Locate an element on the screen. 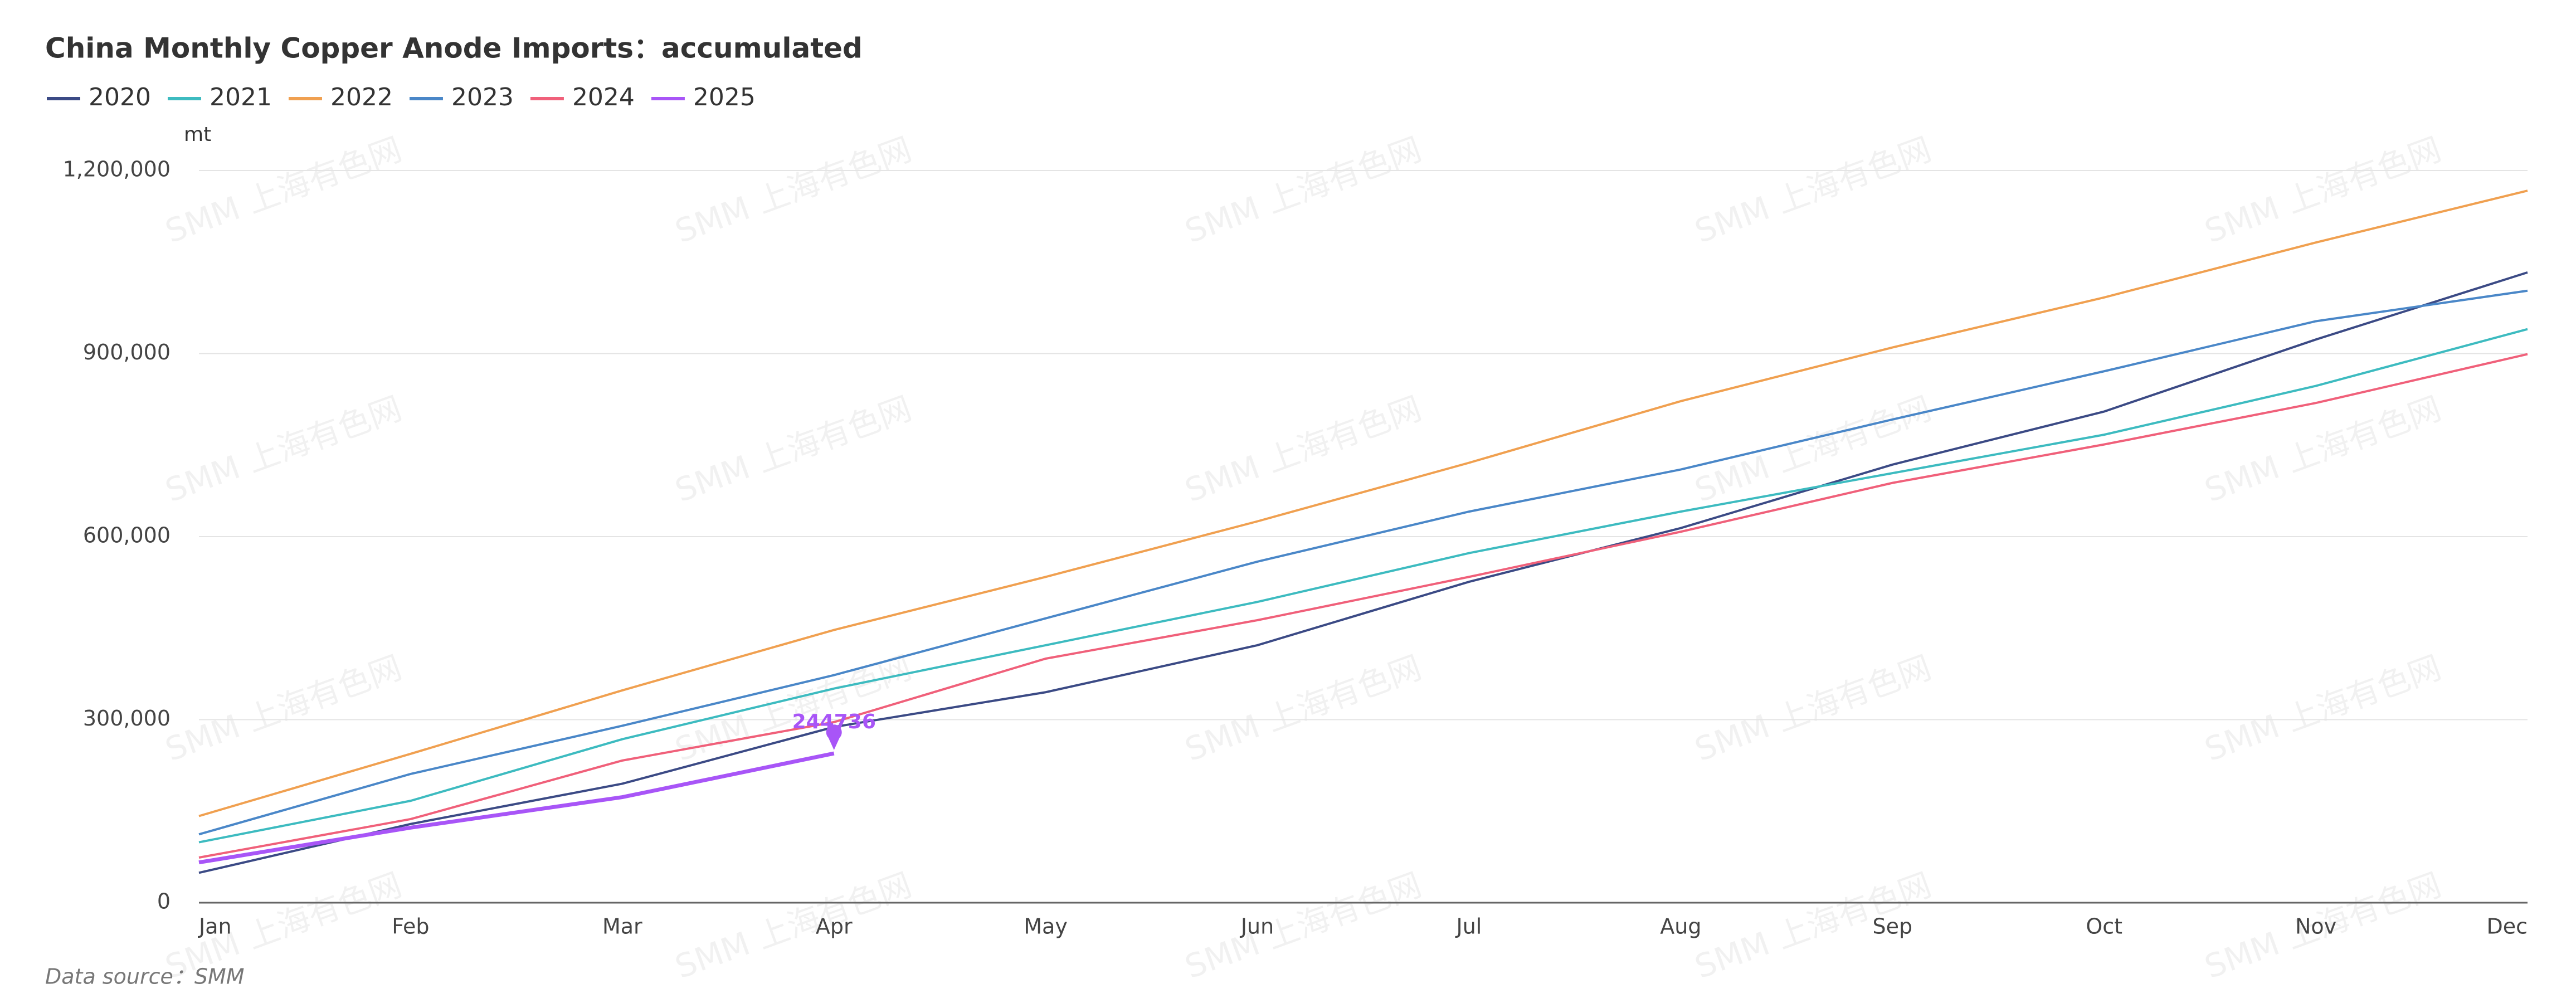 The height and width of the screenshot is (1003, 2576). x-tick-label: May is located at coordinates (1046, 926).